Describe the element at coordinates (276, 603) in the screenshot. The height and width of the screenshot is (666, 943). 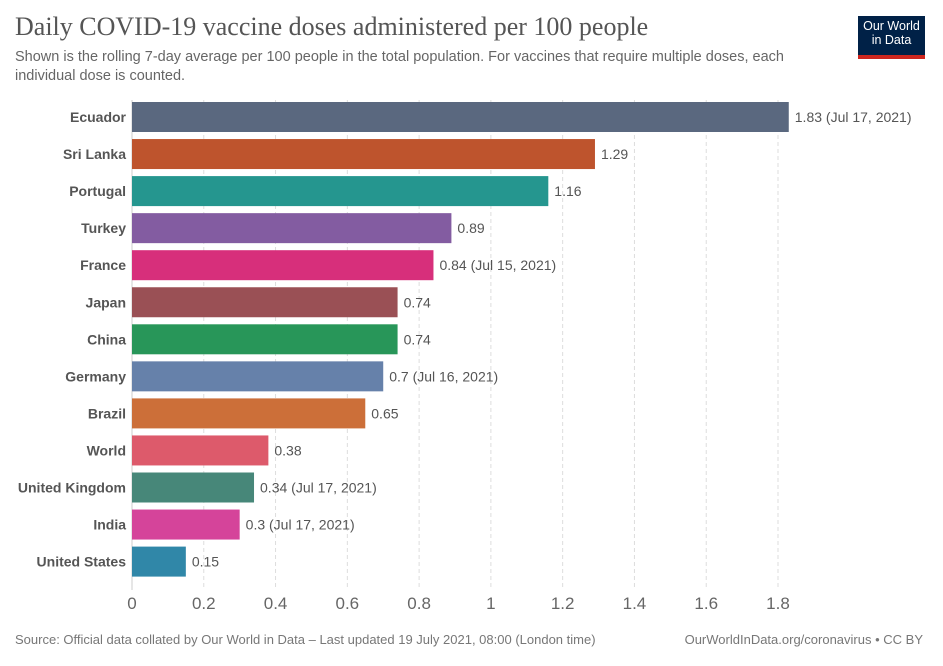
I see `x-tick-label: 0.4` at that location.